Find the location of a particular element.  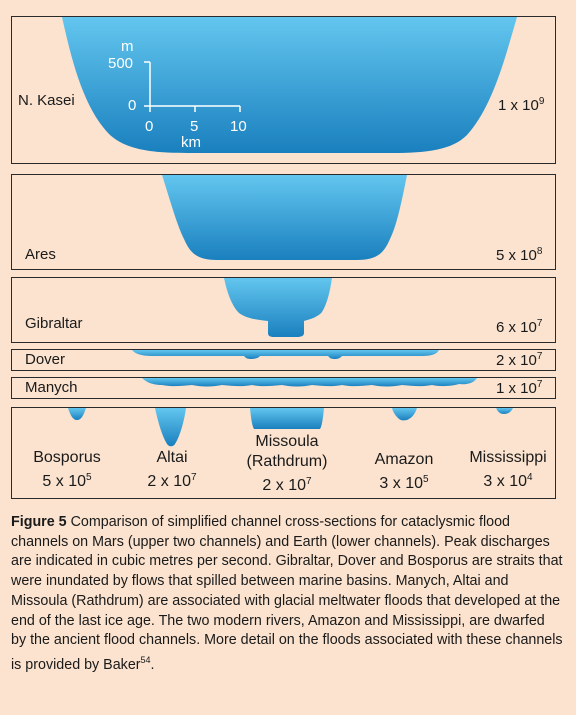

caption-label: Figure 5 is located at coordinates (39, 522).